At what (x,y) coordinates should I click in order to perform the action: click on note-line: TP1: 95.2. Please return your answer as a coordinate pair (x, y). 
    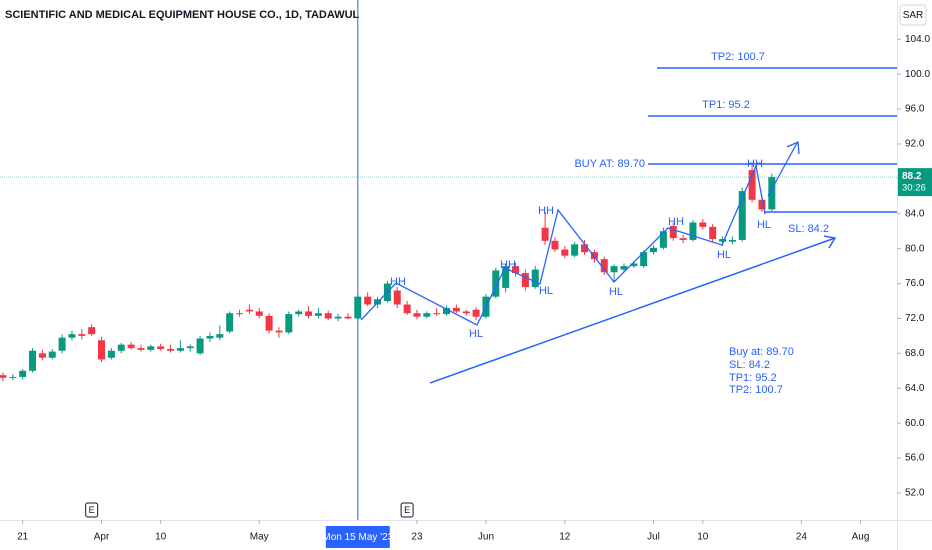
    Looking at the image, I should click on (753, 378).